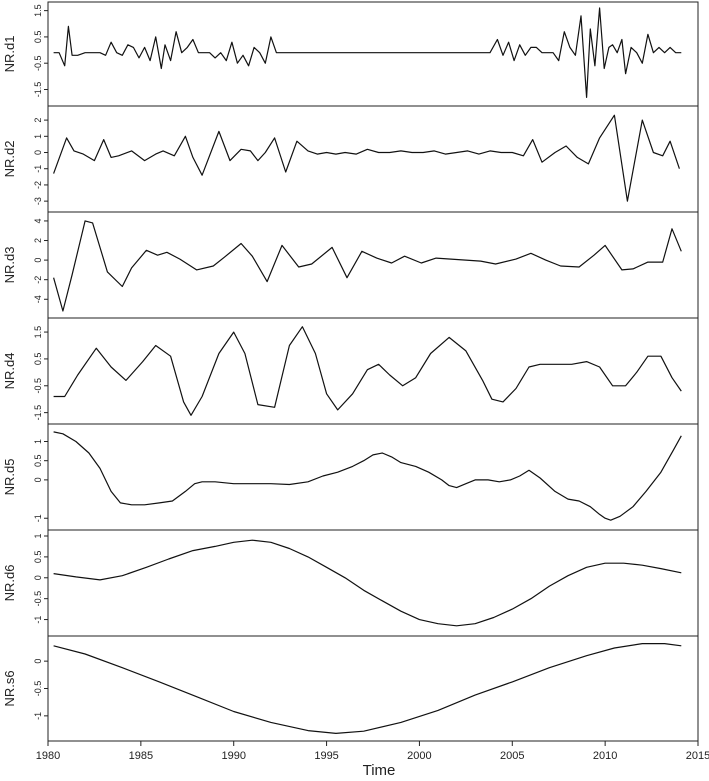  I want to click on panel-nr-d2: -3 -2 -1 0 1 2 NR.d2, so click(350, 159).